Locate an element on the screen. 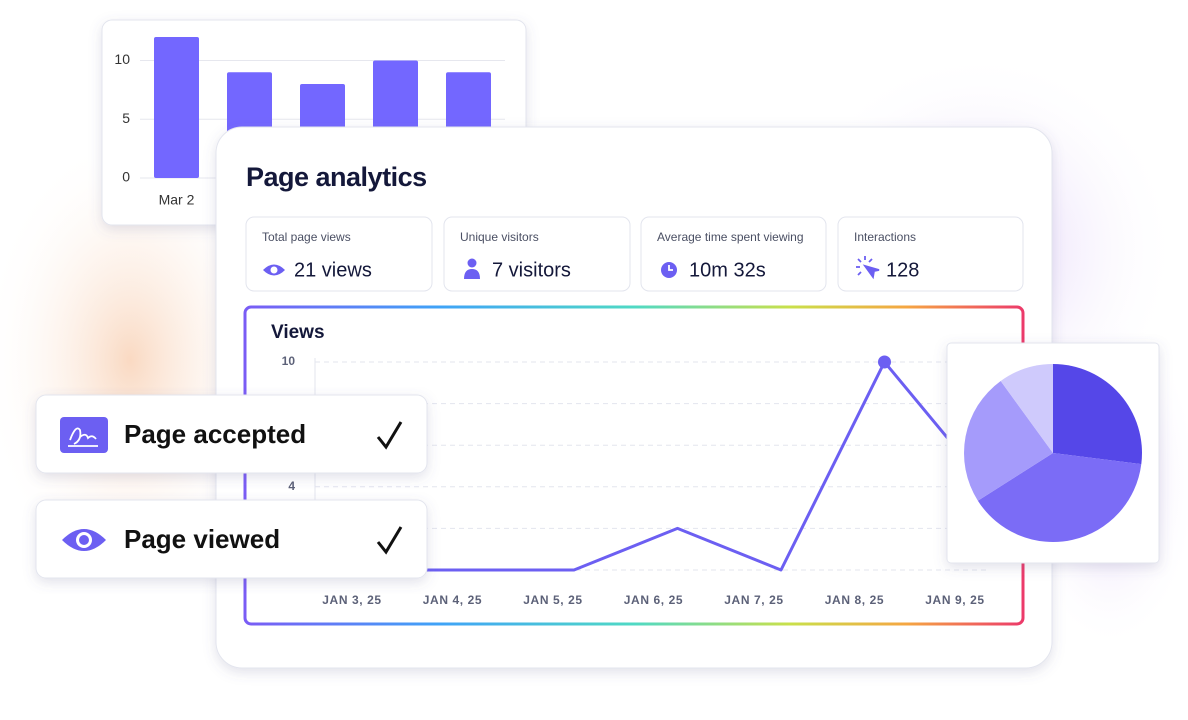  stat-label: Unique visitors is located at coordinates (499, 237).